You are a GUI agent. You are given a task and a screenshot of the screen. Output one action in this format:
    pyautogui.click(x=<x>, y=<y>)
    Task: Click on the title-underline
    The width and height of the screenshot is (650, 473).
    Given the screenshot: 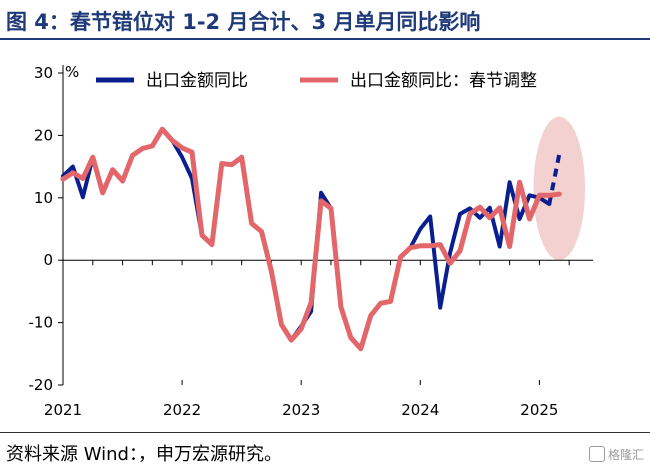 What is the action you would take?
    pyautogui.click(x=325, y=39)
    